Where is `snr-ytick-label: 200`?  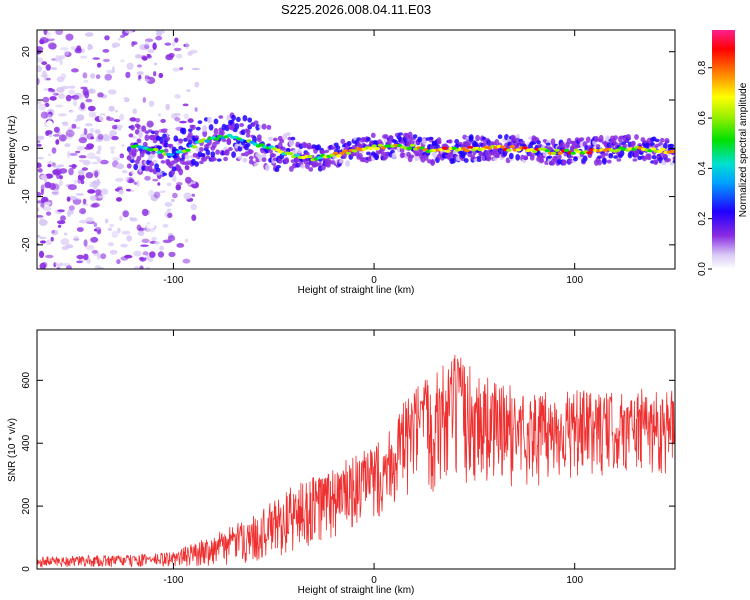
snr-ytick-label: 200 is located at coordinates (26, 505).